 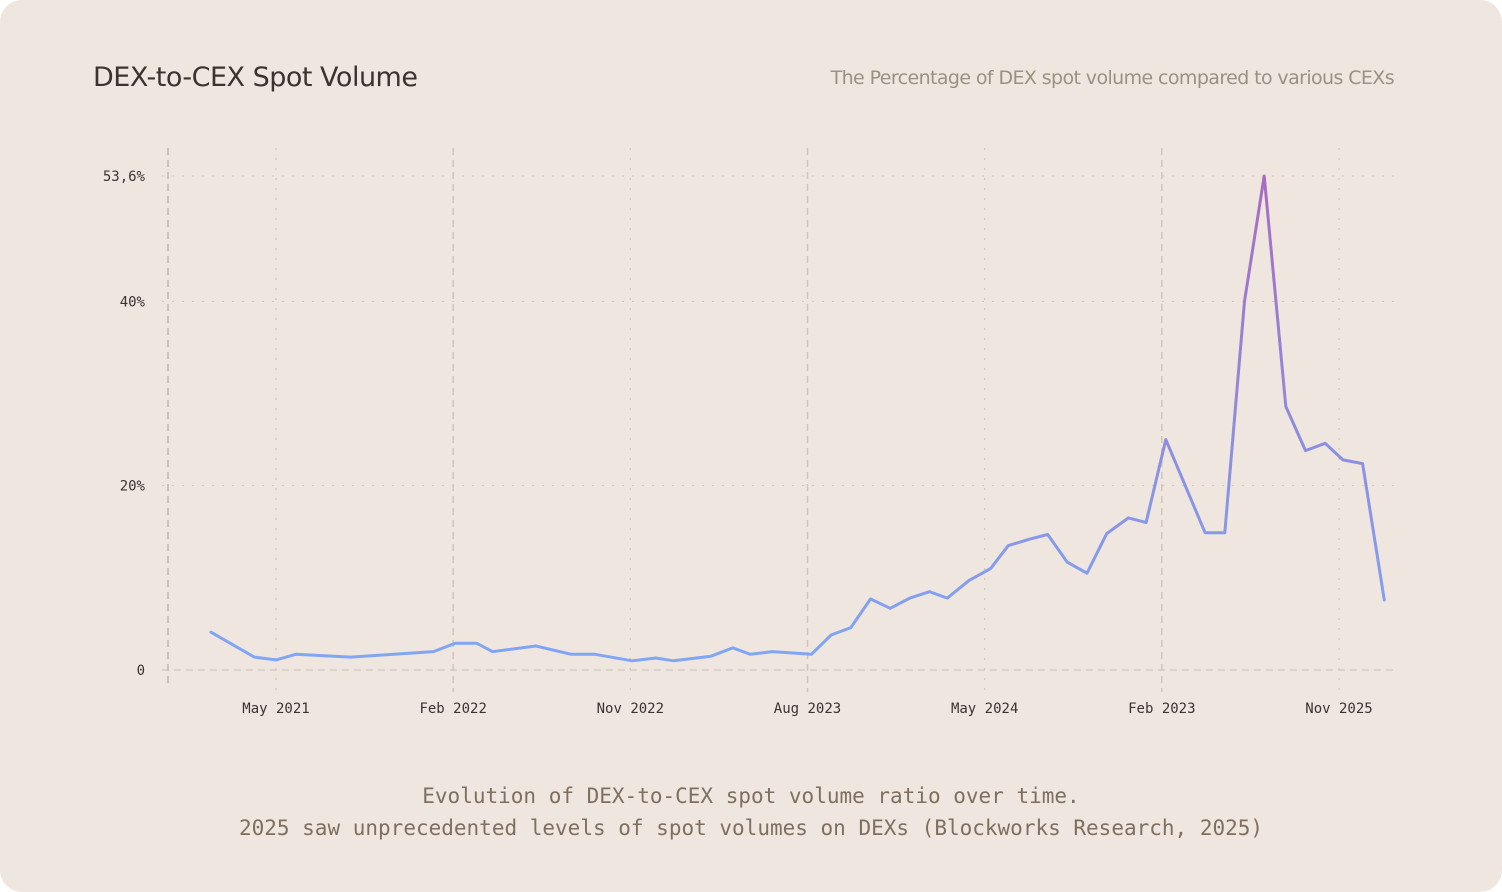 What do you see at coordinates (133, 302) in the screenshot?
I see `y-tick-label: 40%` at bounding box center [133, 302].